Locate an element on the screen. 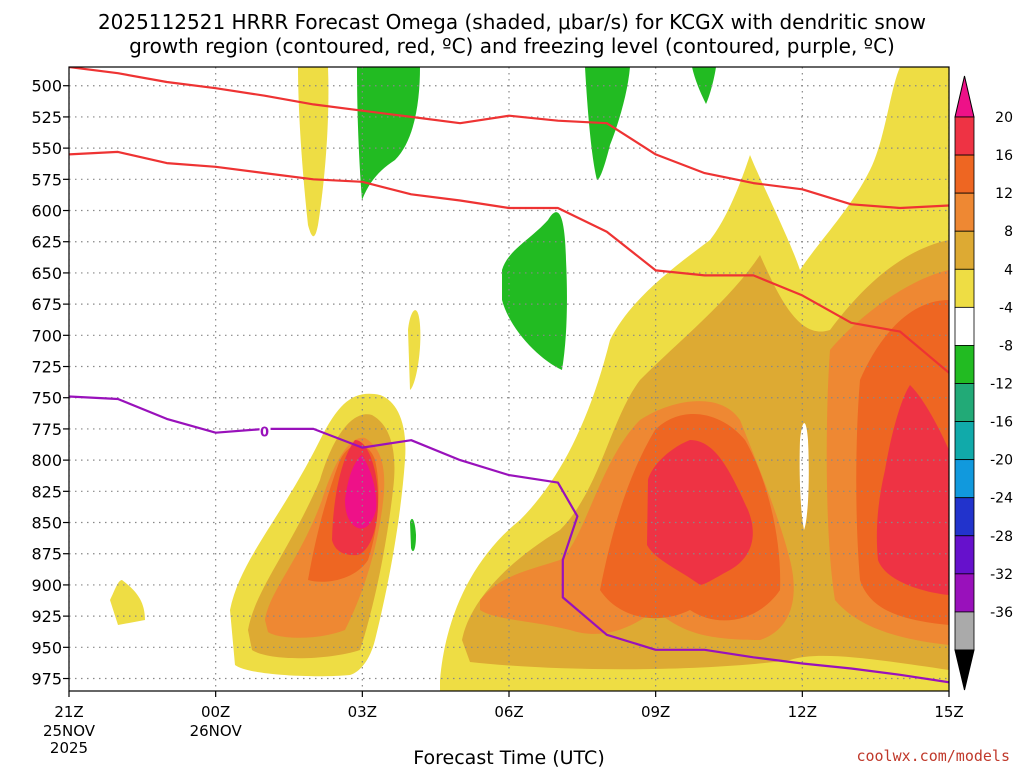 The width and height of the screenshot is (1024, 768). x-tick-label: 15Z is located at coordinates (948, 712).